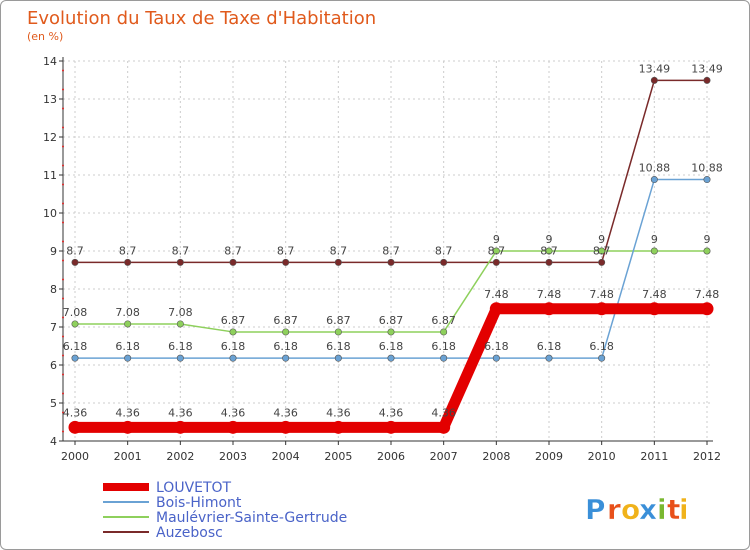 This screenshot has height=550, width=750. Describe the element at coordinates (50, 61) in the screenshot. I see `y-tick-label: 14` at that location.